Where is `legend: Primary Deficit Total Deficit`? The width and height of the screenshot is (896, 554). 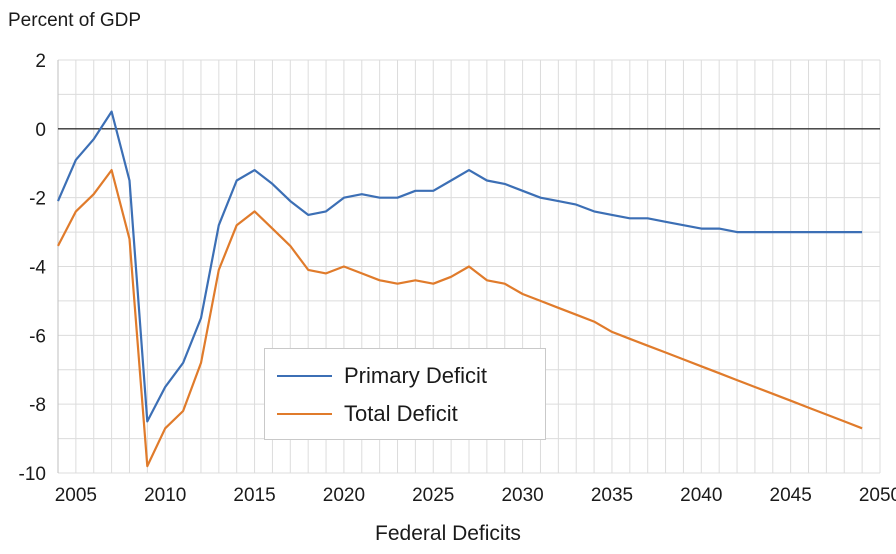
legend: Primary Deficit Total Deficit is located at coordinates (405, 394).